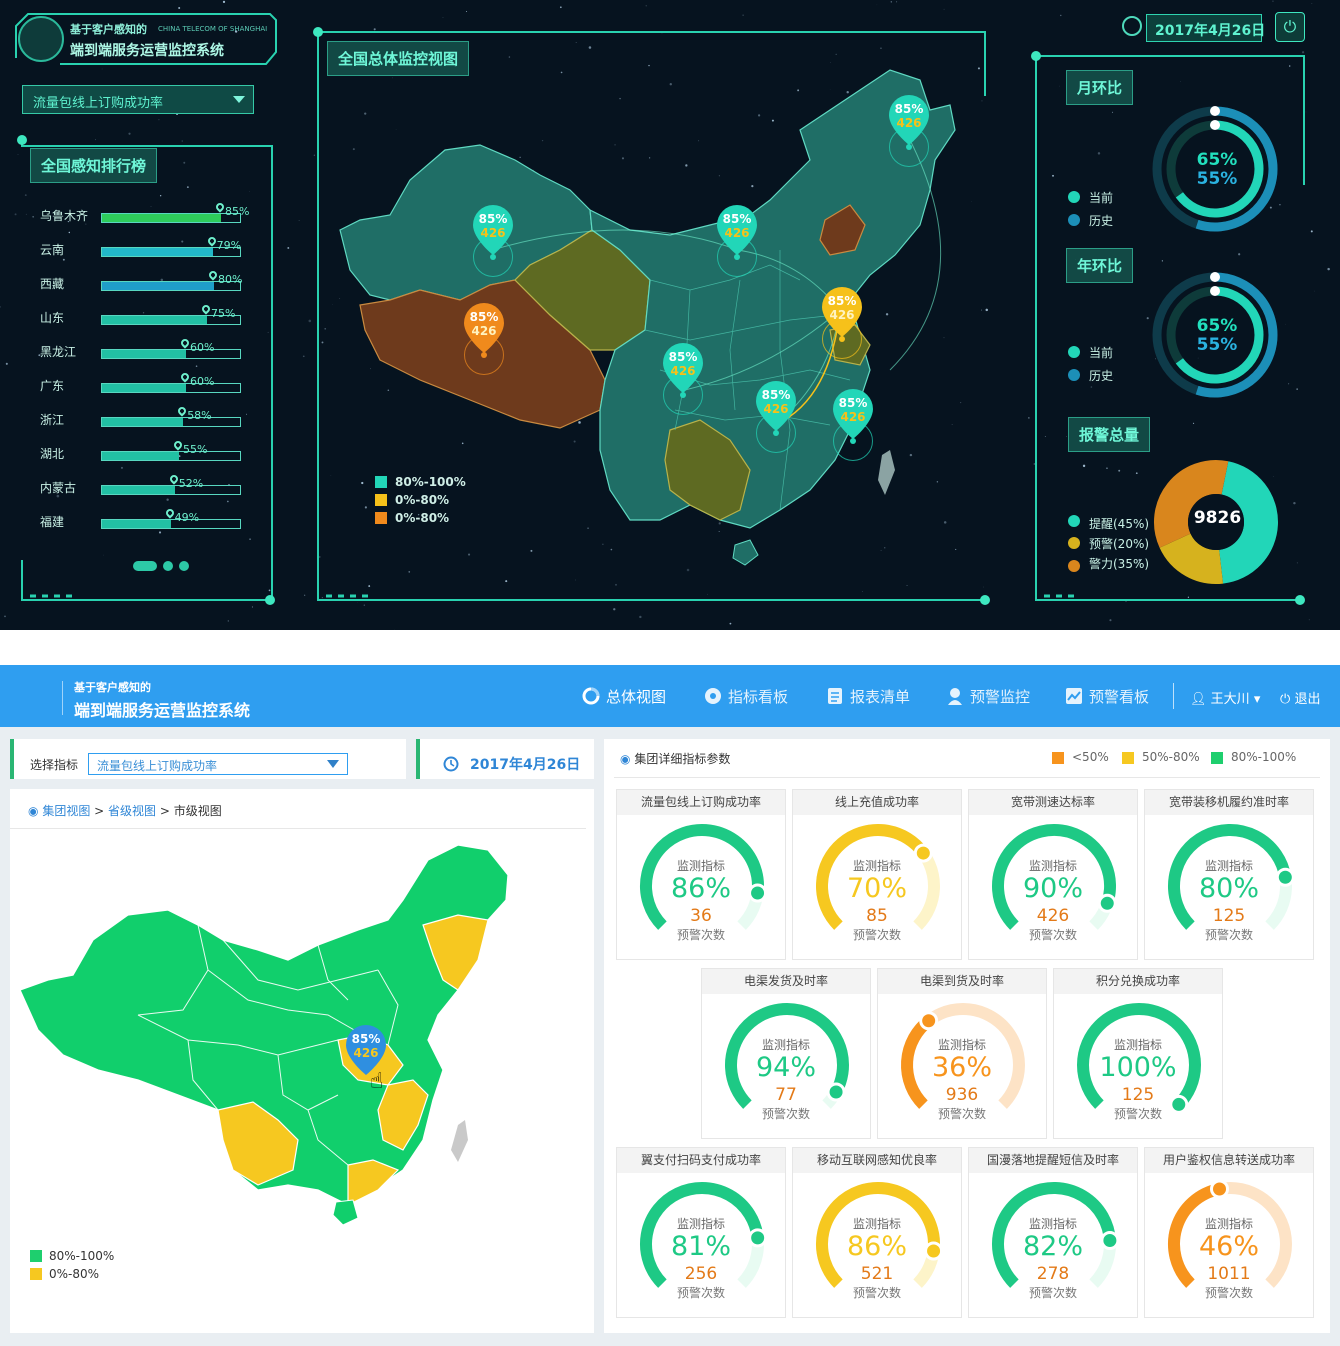 This screenshot has height=1346, width=1340. Describe the element at coordinates (145, 416) in the screenshot. I see `ranking-row: 浙江 58%` at that location.